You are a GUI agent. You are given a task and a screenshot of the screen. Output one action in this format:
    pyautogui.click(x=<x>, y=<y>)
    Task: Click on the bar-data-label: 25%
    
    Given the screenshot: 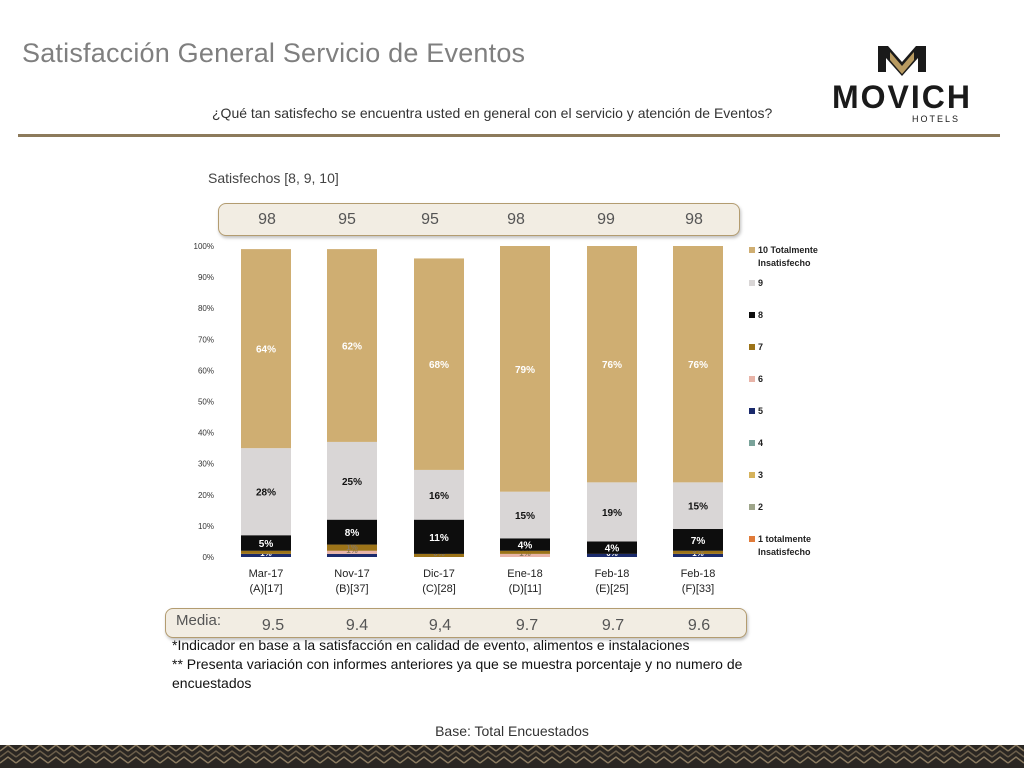 What is the action you would take?
    pyautogui.click(x=352, y=482)
    